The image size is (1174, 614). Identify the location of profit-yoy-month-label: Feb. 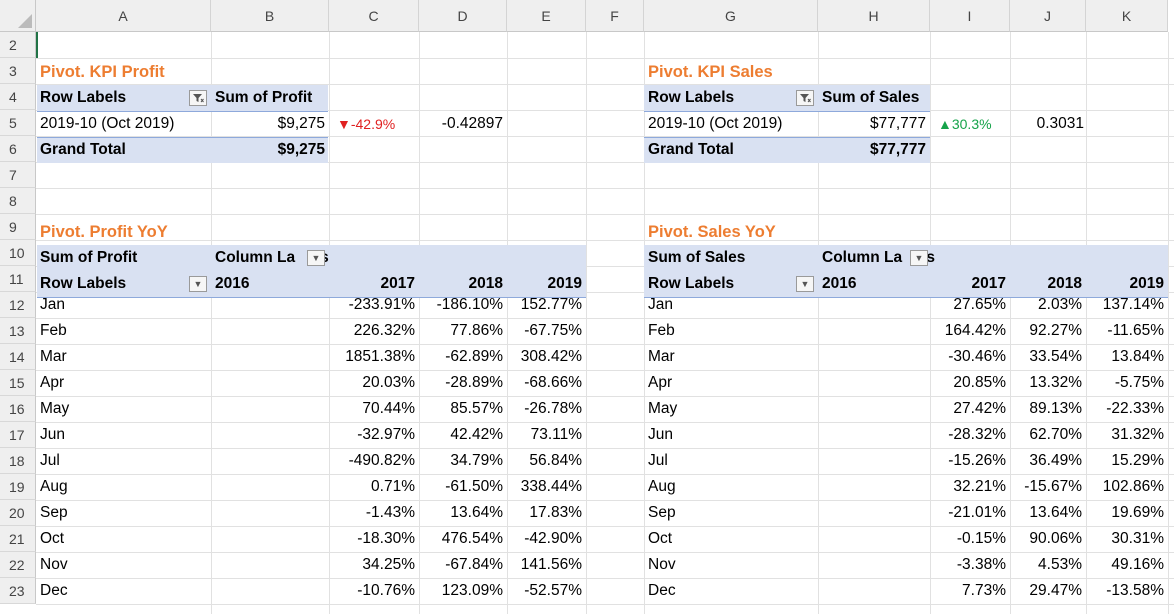
(53, 330).